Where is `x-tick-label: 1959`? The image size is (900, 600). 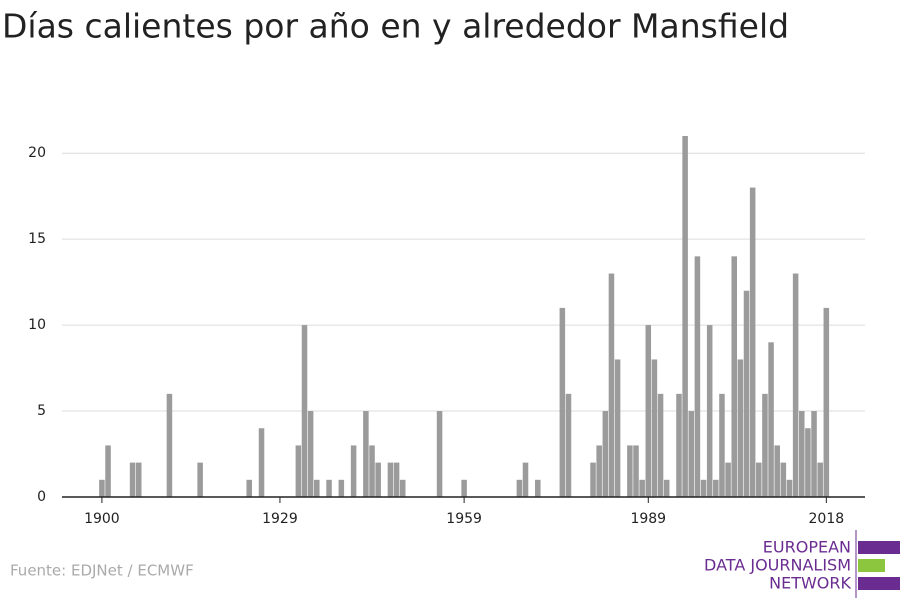
x-tick-label: 1959 is located at coordinates (464, 519).